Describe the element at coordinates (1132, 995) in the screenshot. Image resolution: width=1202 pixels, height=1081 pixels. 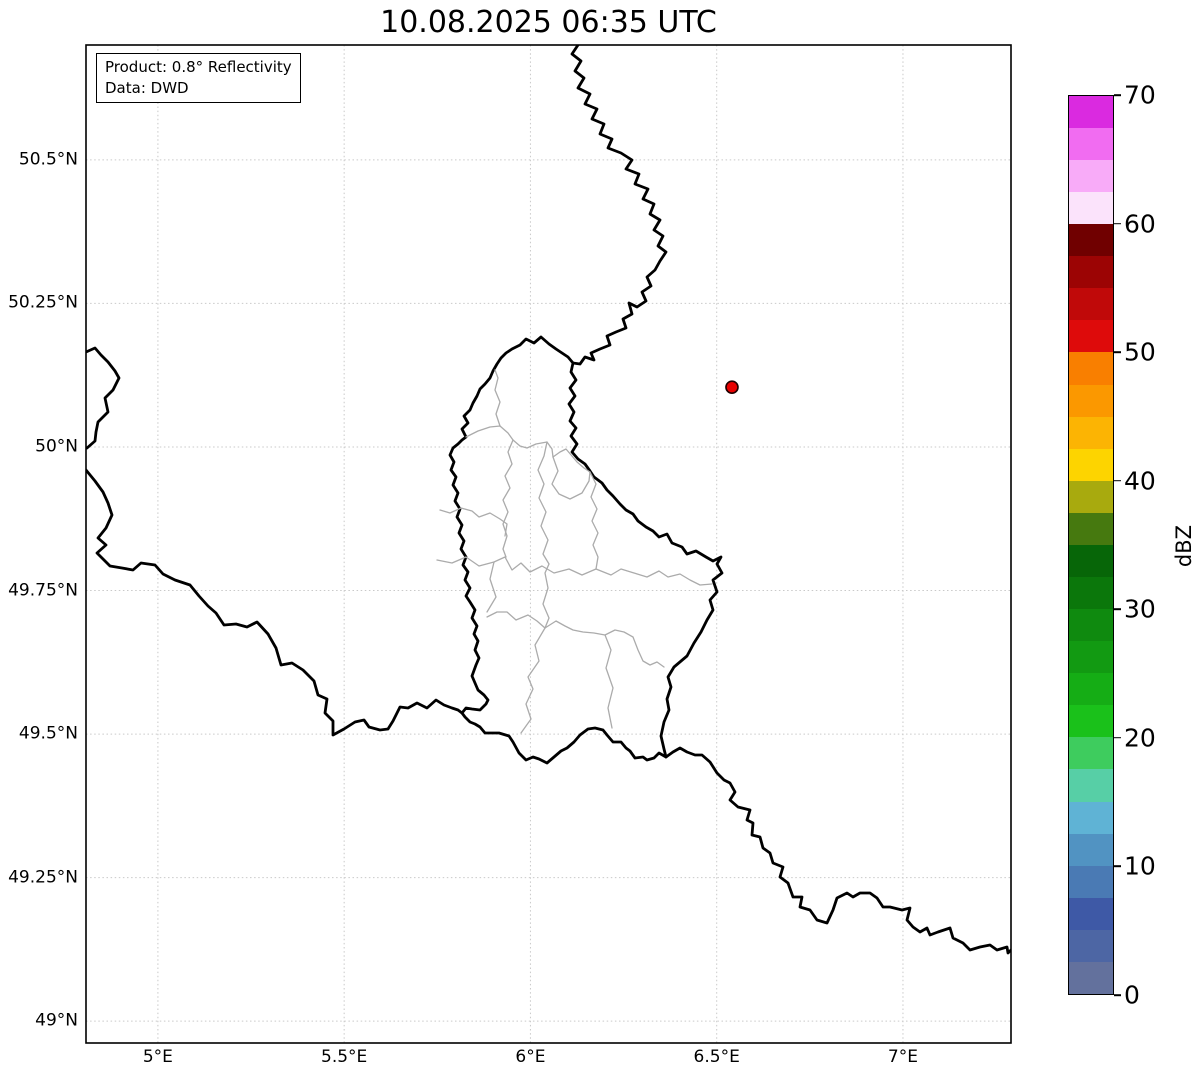
I see `colorbar-tick-label: 0` at that location.